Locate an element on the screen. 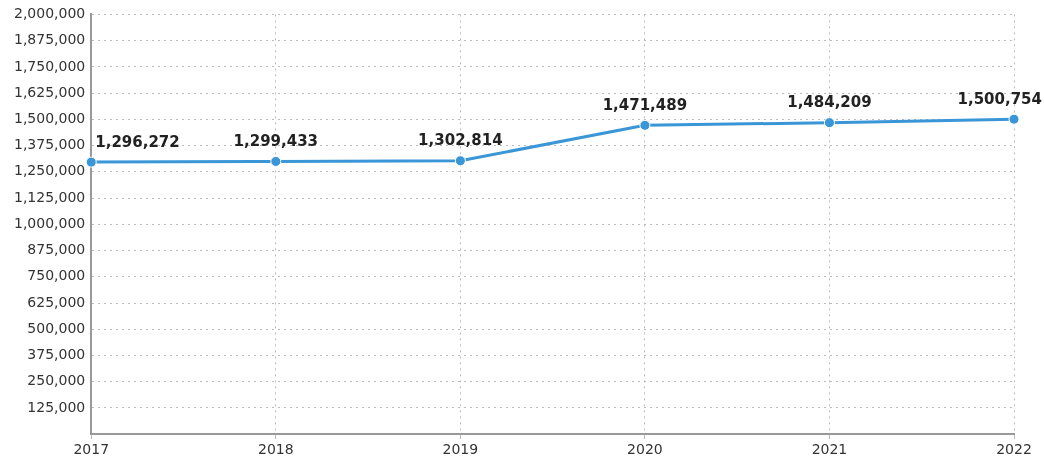 Image resolution: width=1044 pixels, height=466 pixels. y-tick-label: 500,000 is located at coordinates (56, 327).